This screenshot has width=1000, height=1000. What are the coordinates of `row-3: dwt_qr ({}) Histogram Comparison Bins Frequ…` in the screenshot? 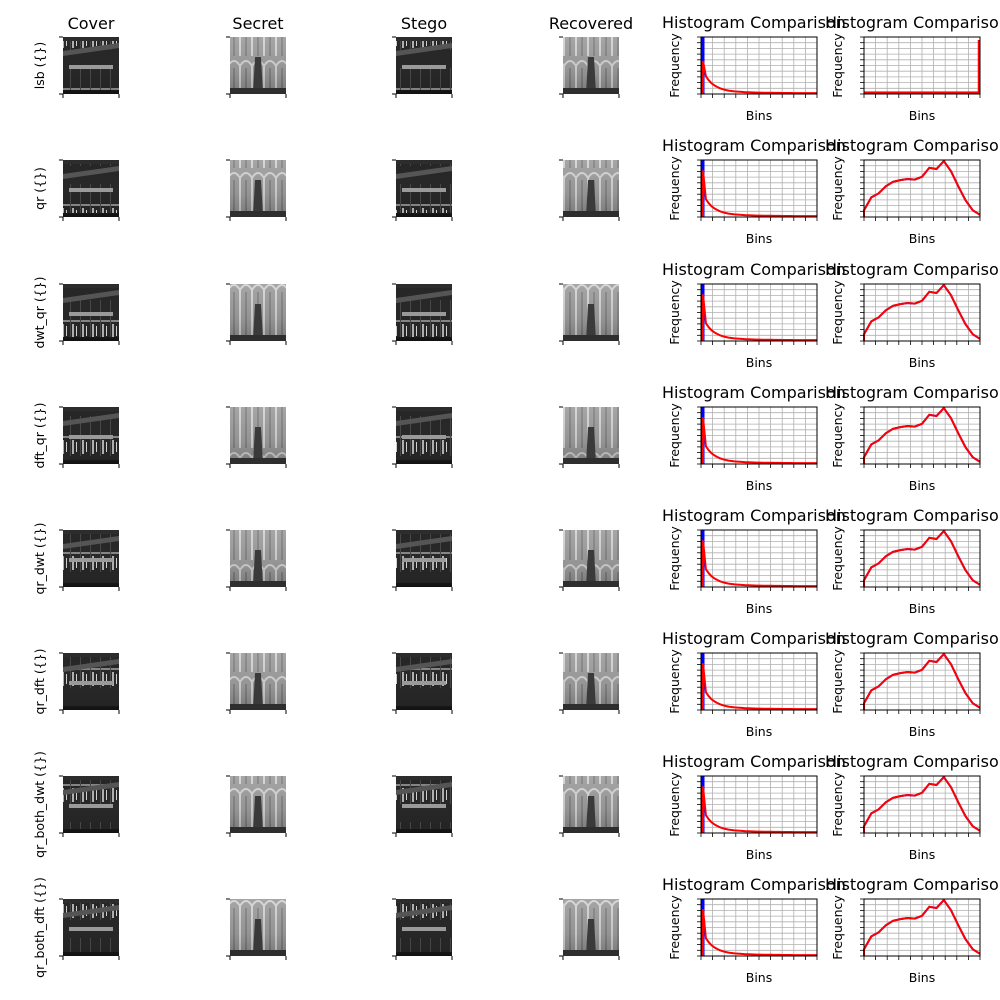 It's located at (516, 315).